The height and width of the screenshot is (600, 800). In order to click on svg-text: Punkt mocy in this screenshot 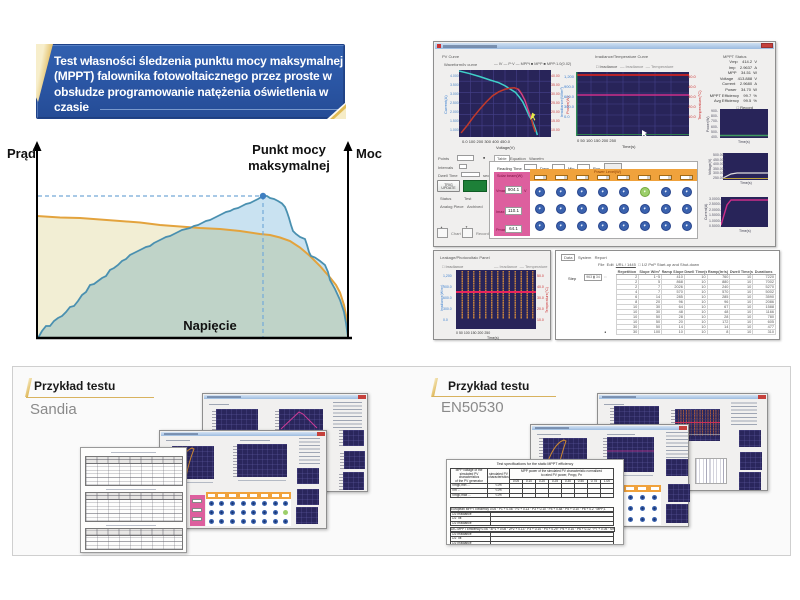, I will do `click(289, 149)`.